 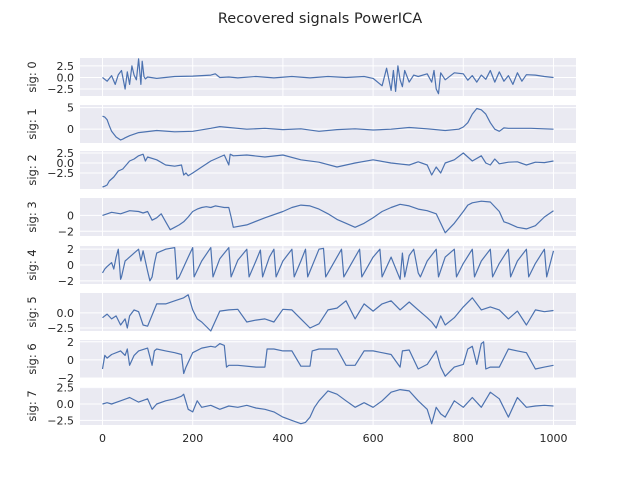 I want to click on subplot-1: 5 0 sig: 1, so click(x=300, y=122).